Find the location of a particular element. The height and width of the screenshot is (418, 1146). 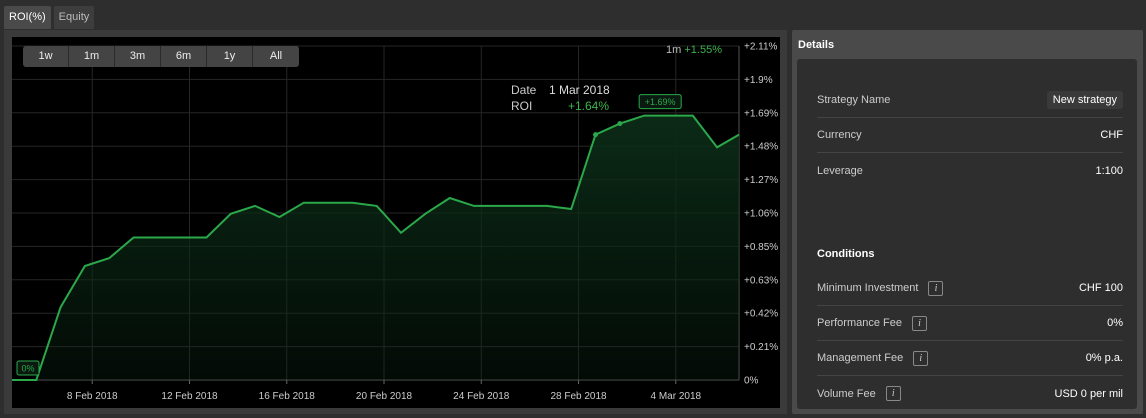

x-tick-label: 12 Feb 2018 is located at coordinates (189, 396).